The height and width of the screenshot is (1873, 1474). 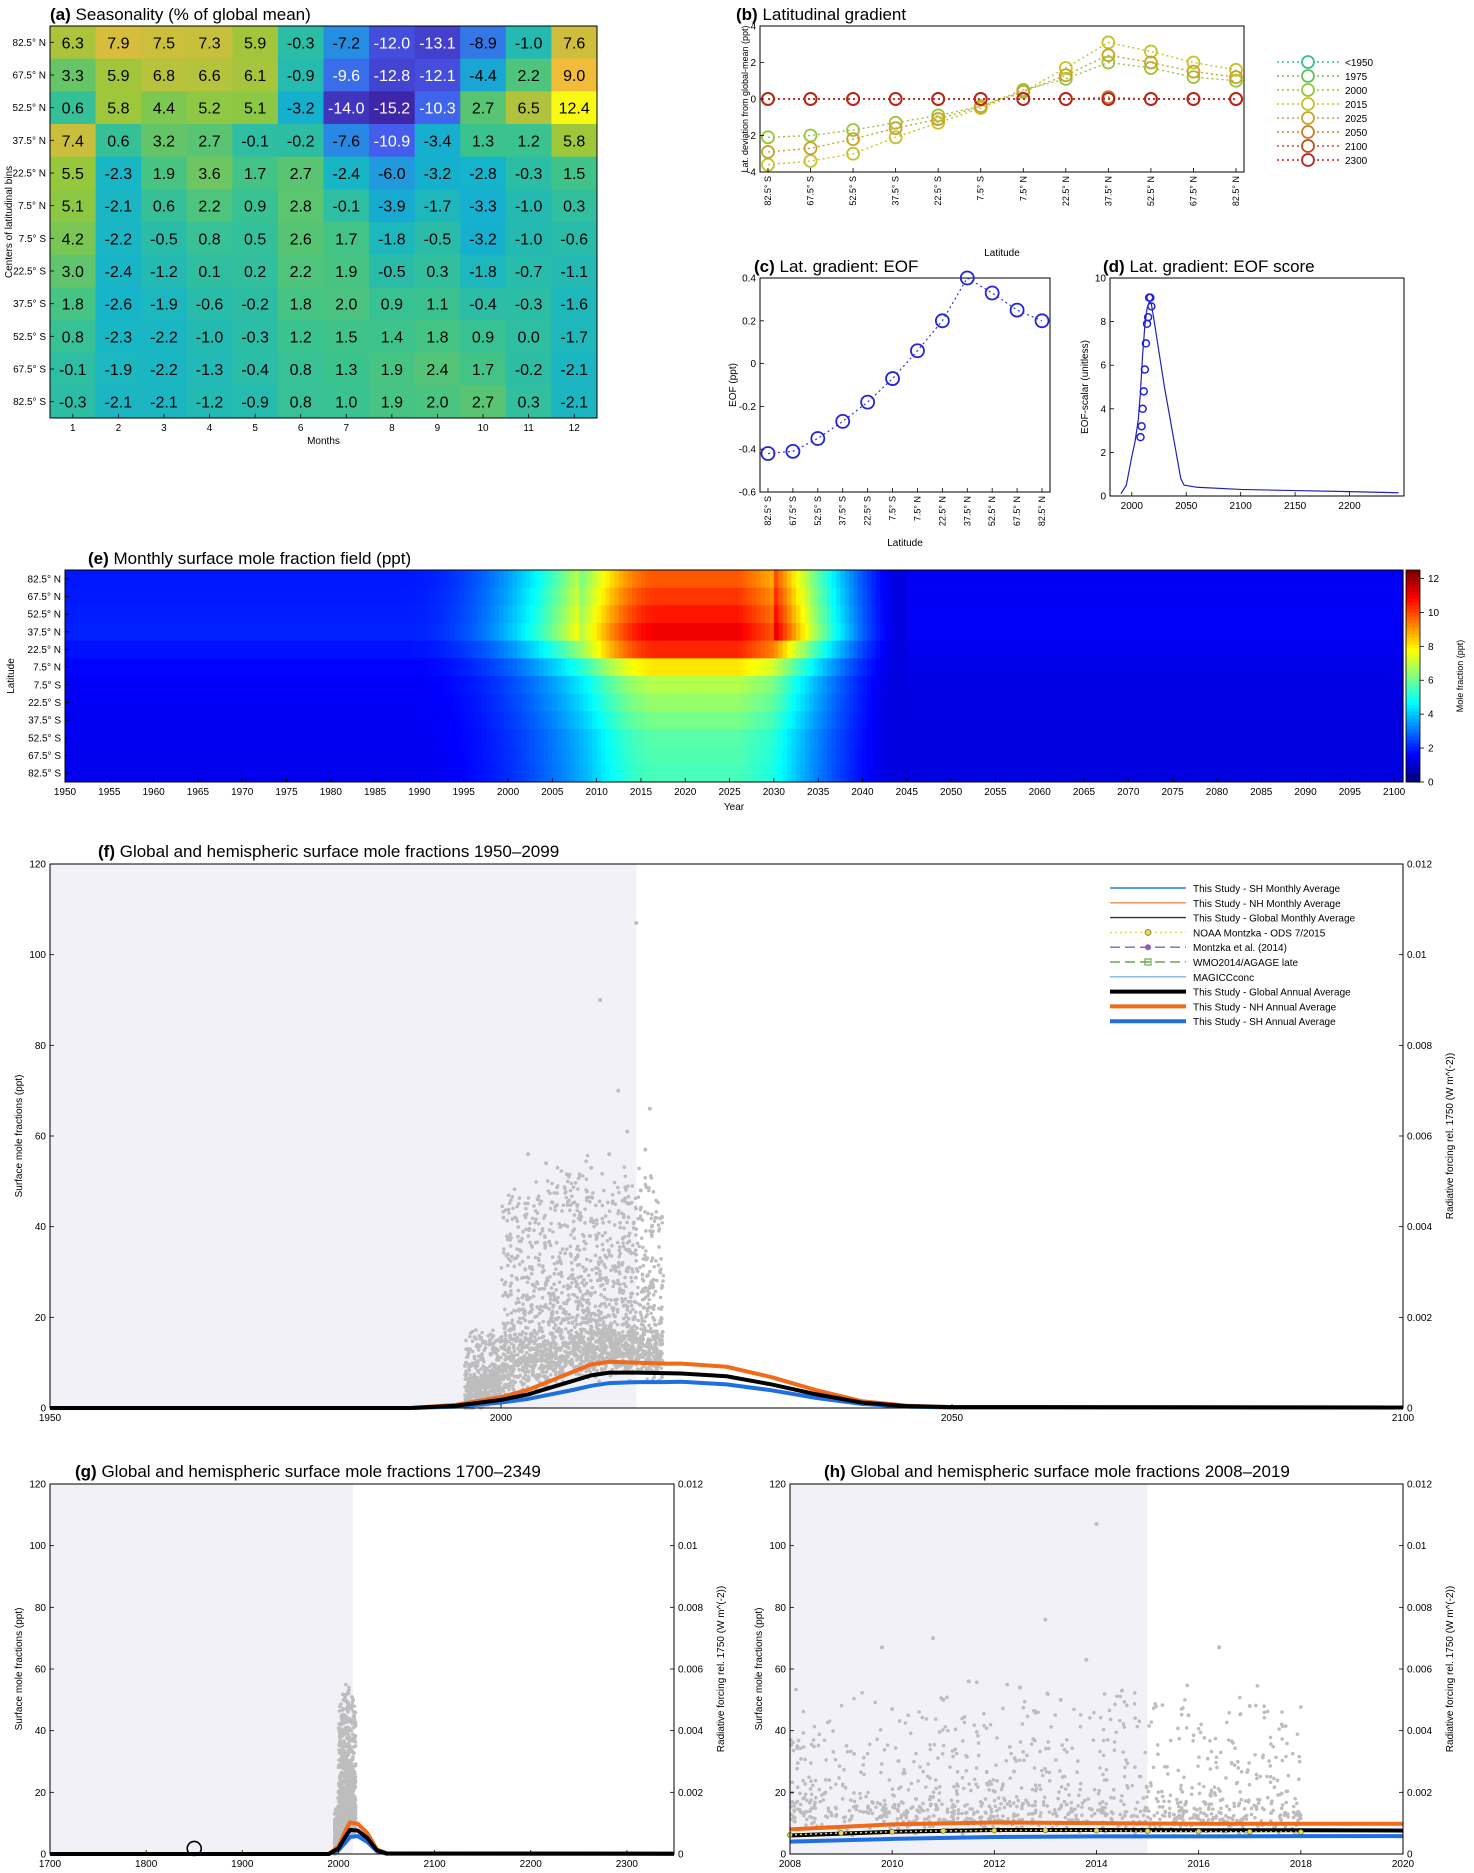 What do you see at coordinates (1413, 674) in the screenshot?
I see `colorbar-segment` at bounding box center [1413, 674].